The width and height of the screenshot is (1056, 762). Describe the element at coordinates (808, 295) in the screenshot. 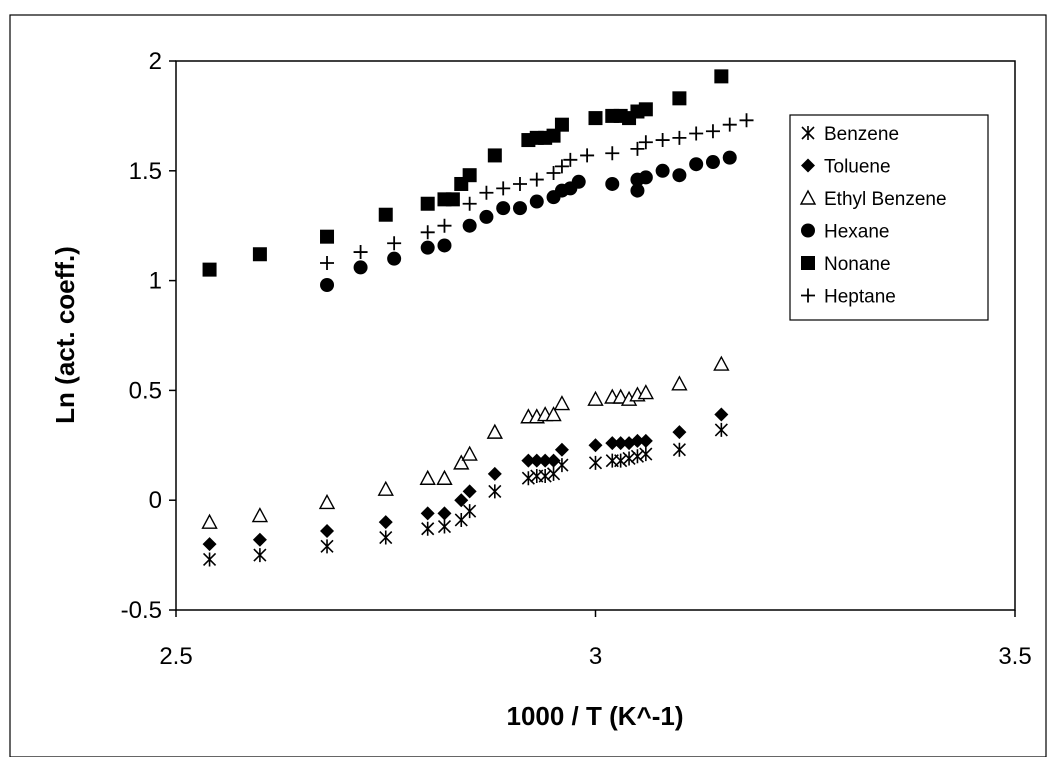

I see `legend-marker-heptane` at that location.